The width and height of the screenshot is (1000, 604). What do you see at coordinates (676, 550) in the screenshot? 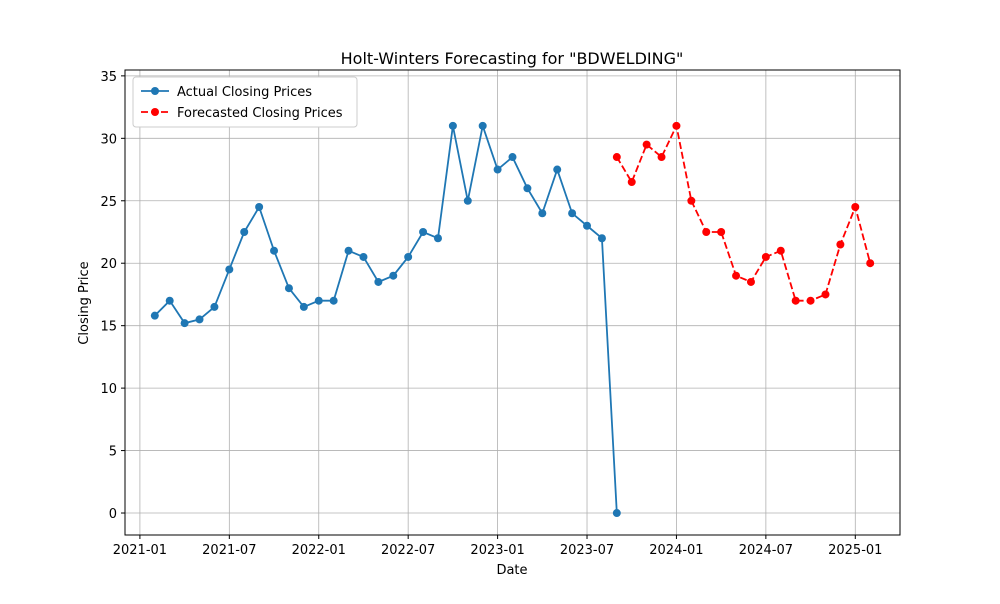
I see `x-tick-label: 2024-01` at bounding box center [676, 550].